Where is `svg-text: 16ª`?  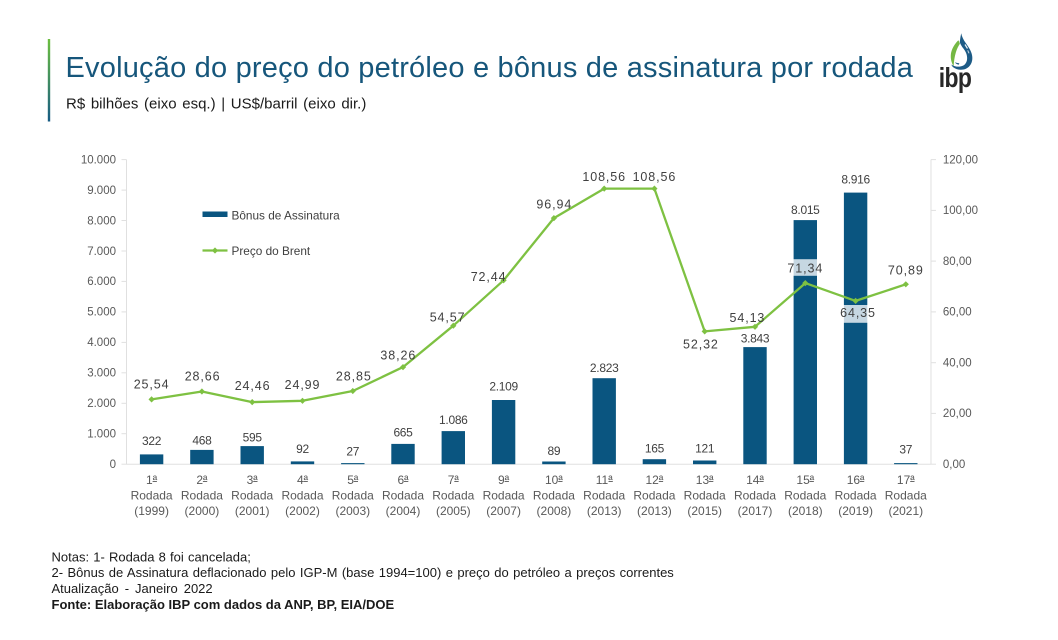 svg-text: 16ª is located at coordinates (856, 480).